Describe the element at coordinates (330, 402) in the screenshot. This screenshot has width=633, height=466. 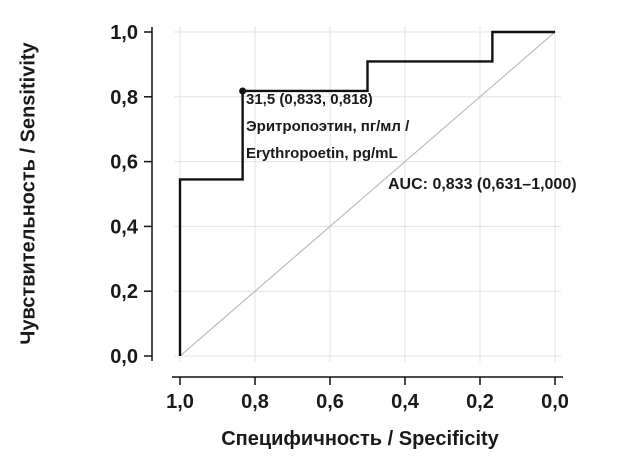
I see `x-tick-label: 0,6` at that location.